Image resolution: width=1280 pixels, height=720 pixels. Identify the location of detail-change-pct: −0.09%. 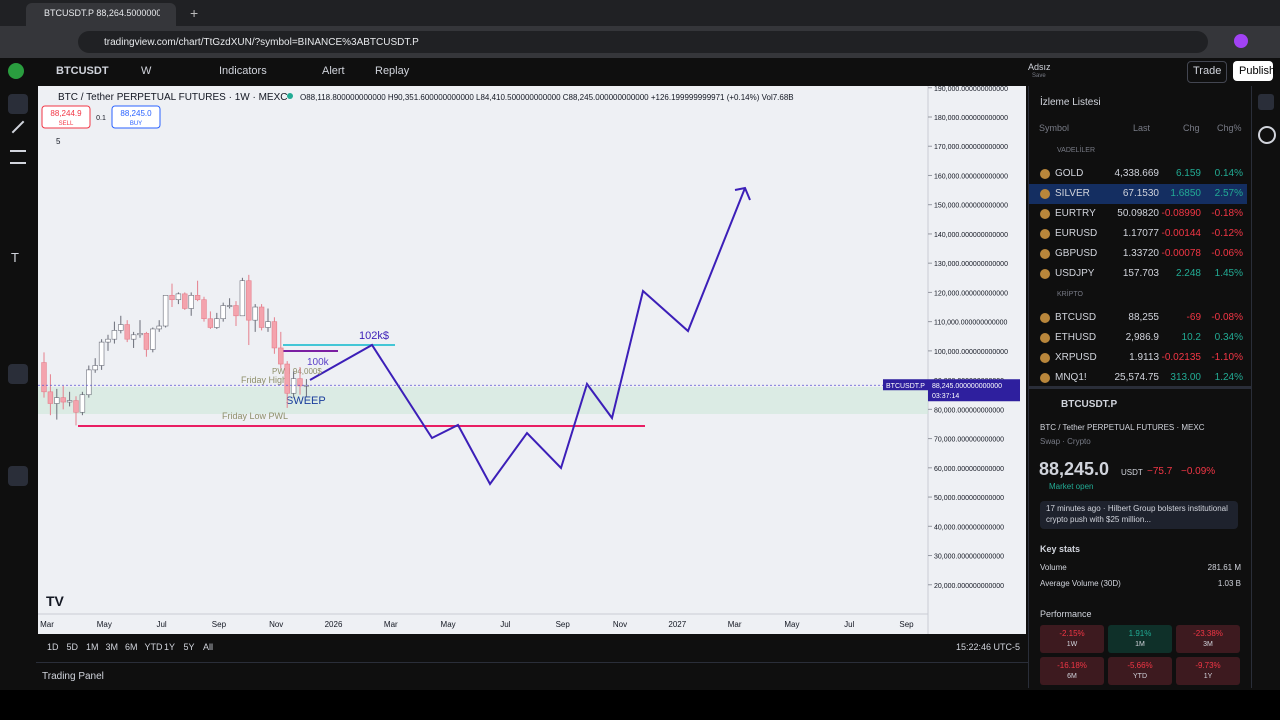
(1198, 471).